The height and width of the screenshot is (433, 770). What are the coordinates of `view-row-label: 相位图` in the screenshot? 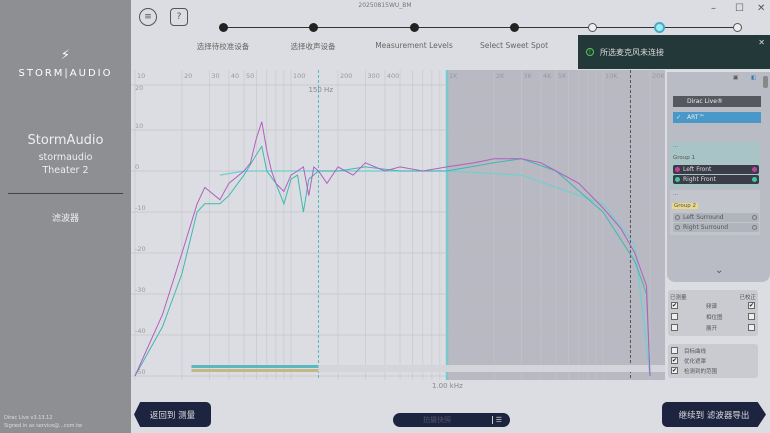 It's located at (714, 318).